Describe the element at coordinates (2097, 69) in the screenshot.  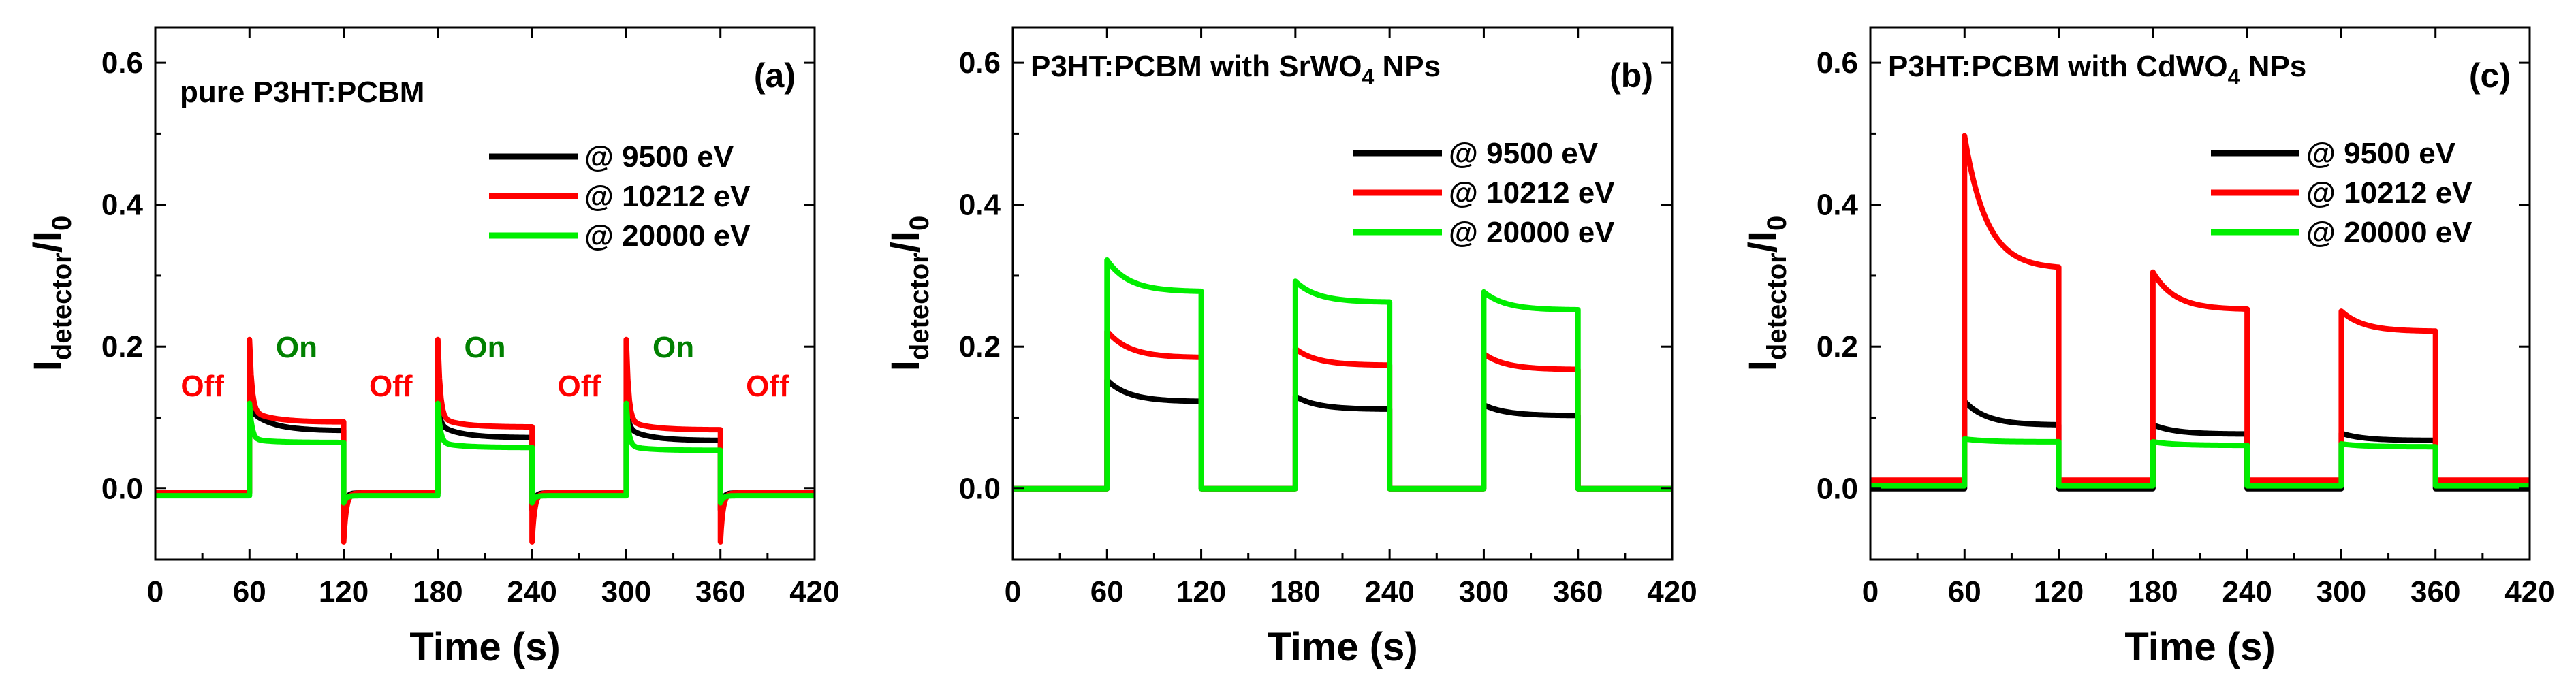
I see `panel-title: P3HT:PCBM with CdWO4 NPs` at that location.